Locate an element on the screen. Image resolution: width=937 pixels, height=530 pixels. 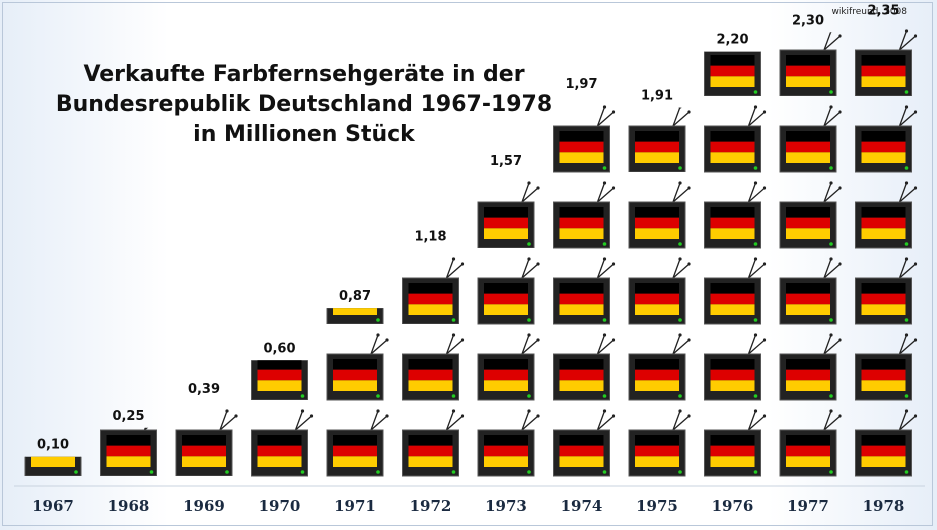
bar-1976: 2,20 1976 is located at coordinates (735, 274).